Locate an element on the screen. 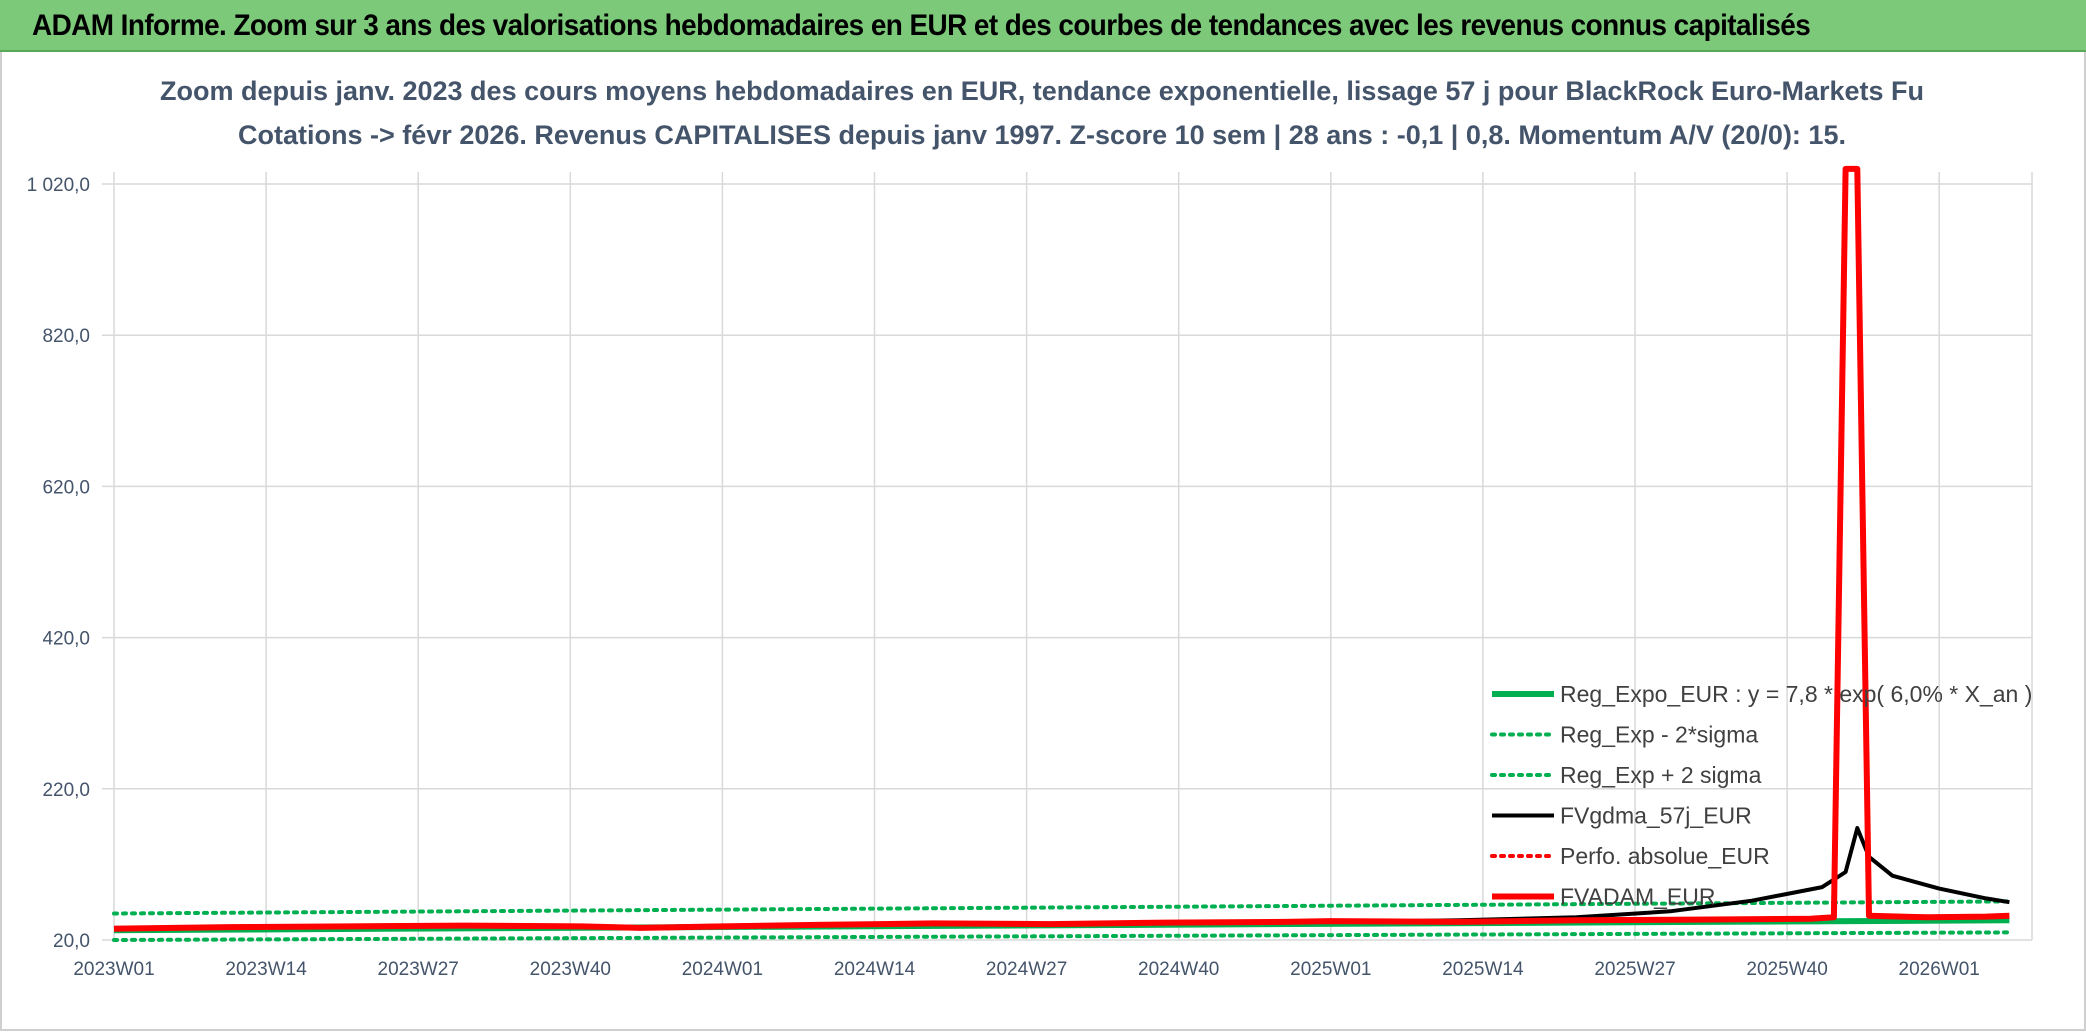 The width and height of the screenshot is (2086, 1034). x-tick-label: 2025W40 is located at coordinates (1786, 969).